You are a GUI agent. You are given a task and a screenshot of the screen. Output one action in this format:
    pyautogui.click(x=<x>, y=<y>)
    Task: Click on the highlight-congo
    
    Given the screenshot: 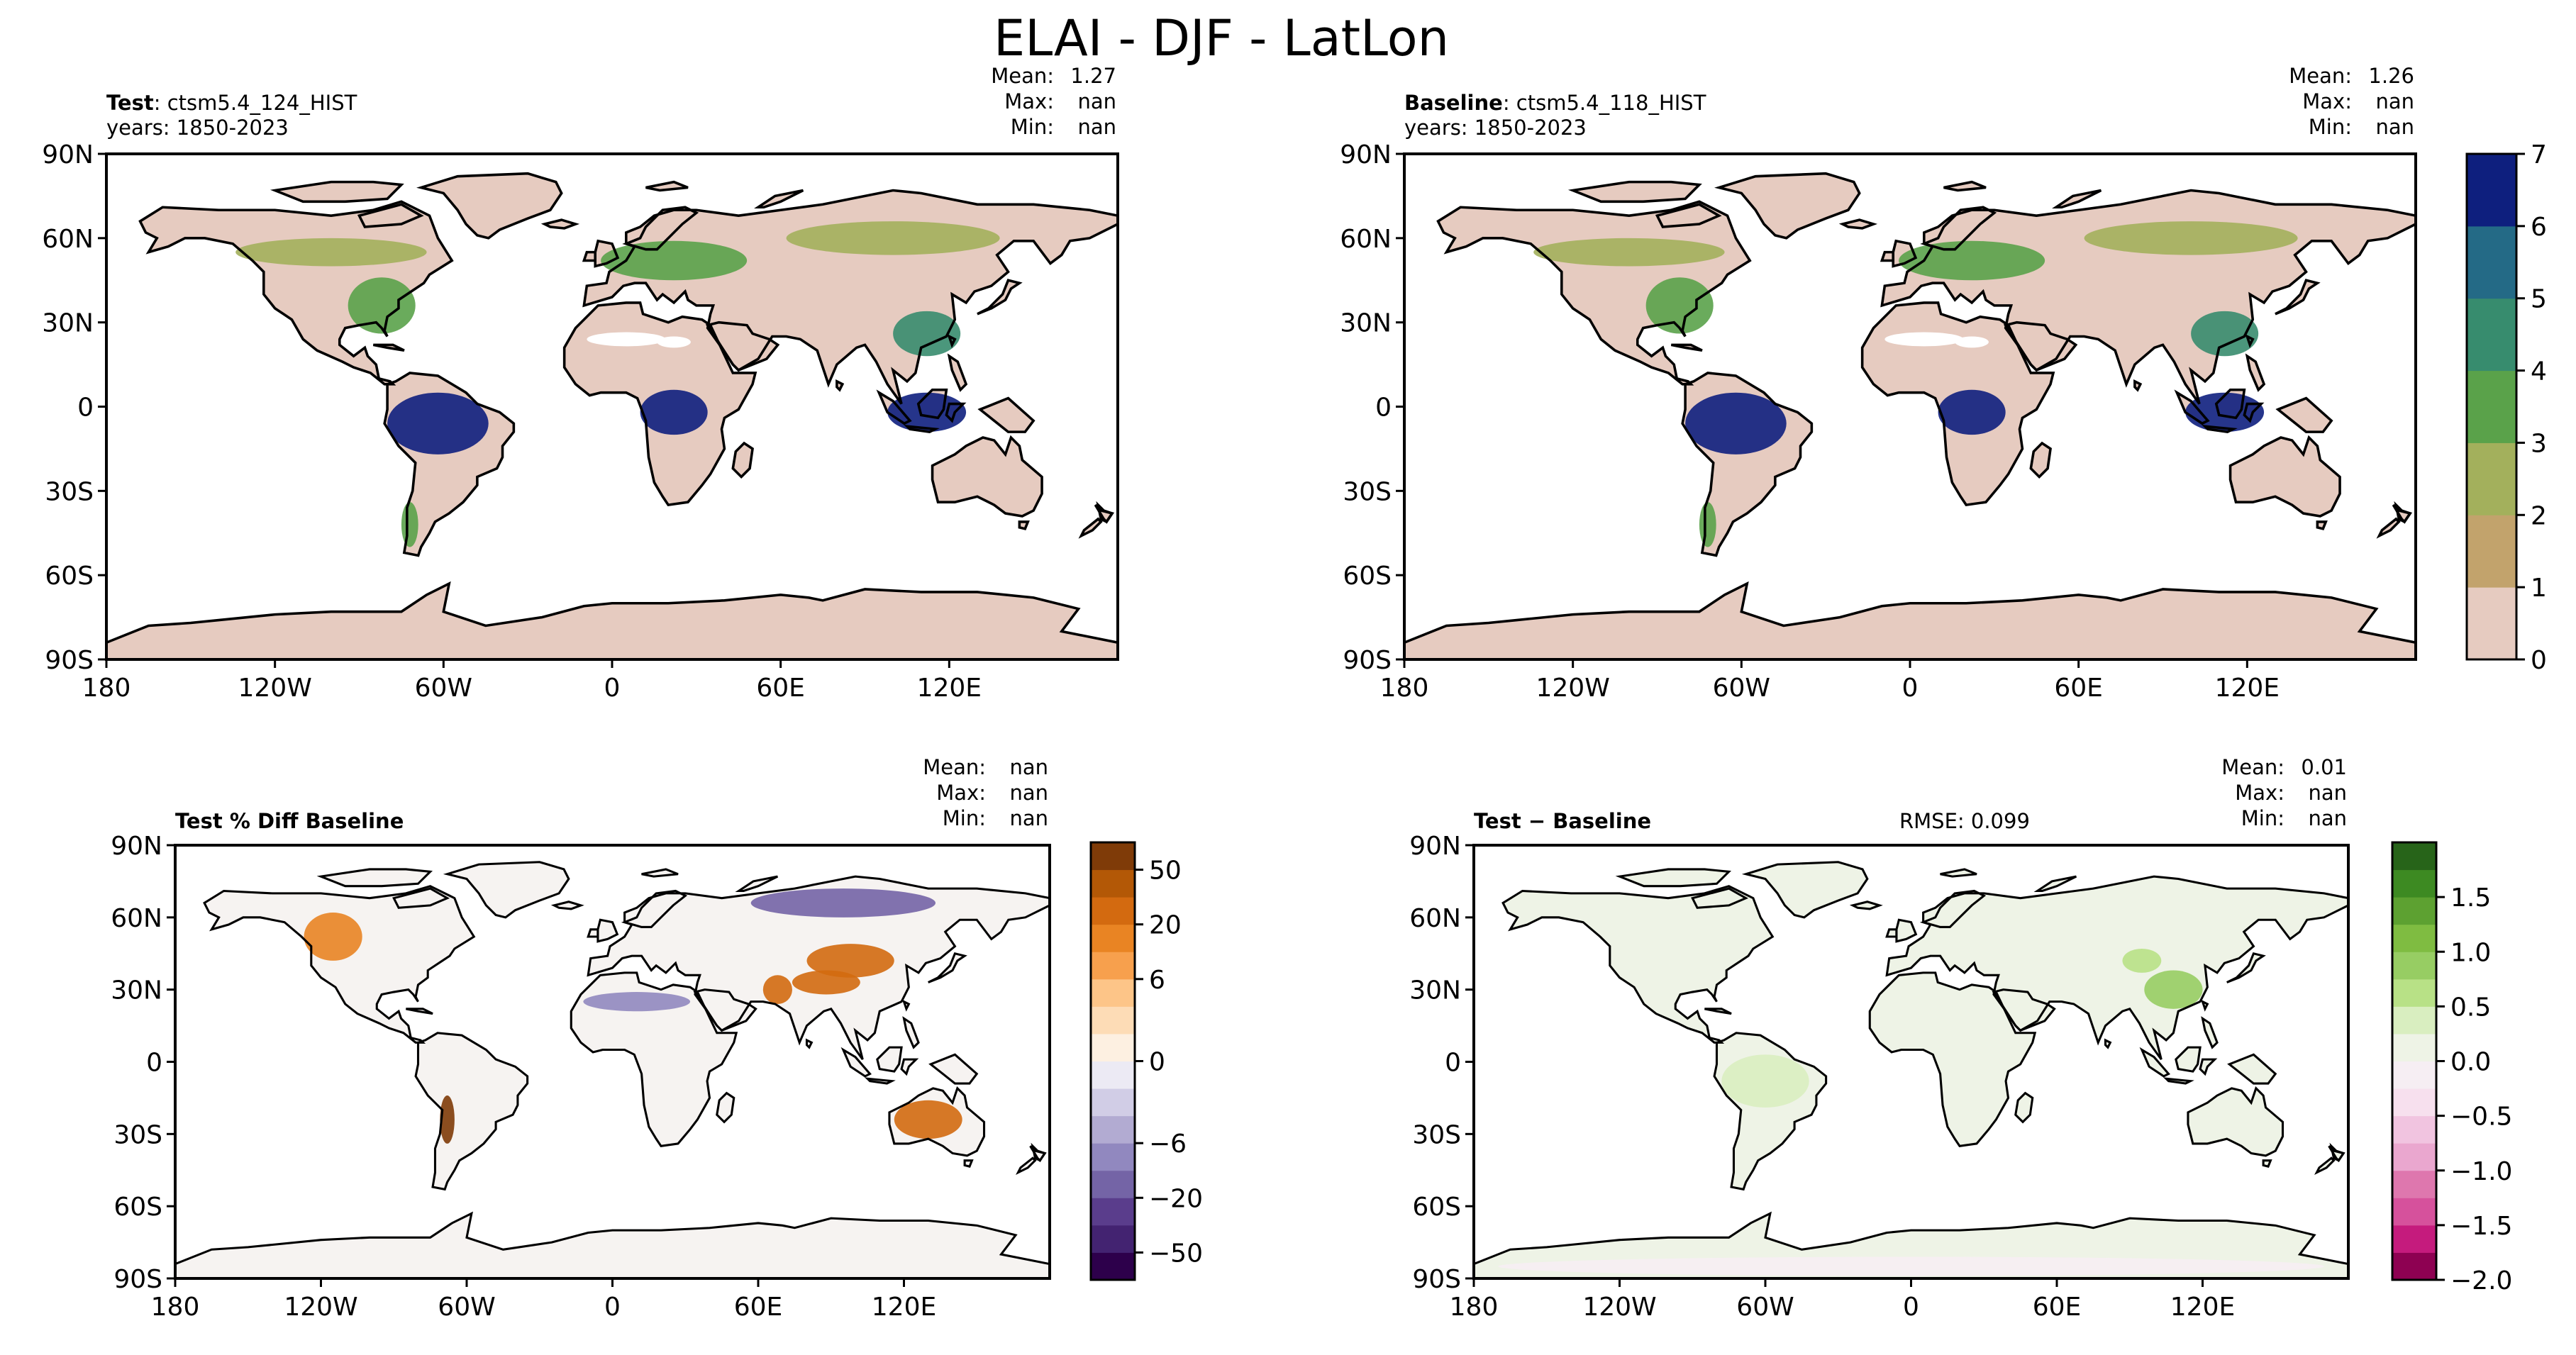 What is the action you would take?
    pyautogui.click(x=674, y=412)
    